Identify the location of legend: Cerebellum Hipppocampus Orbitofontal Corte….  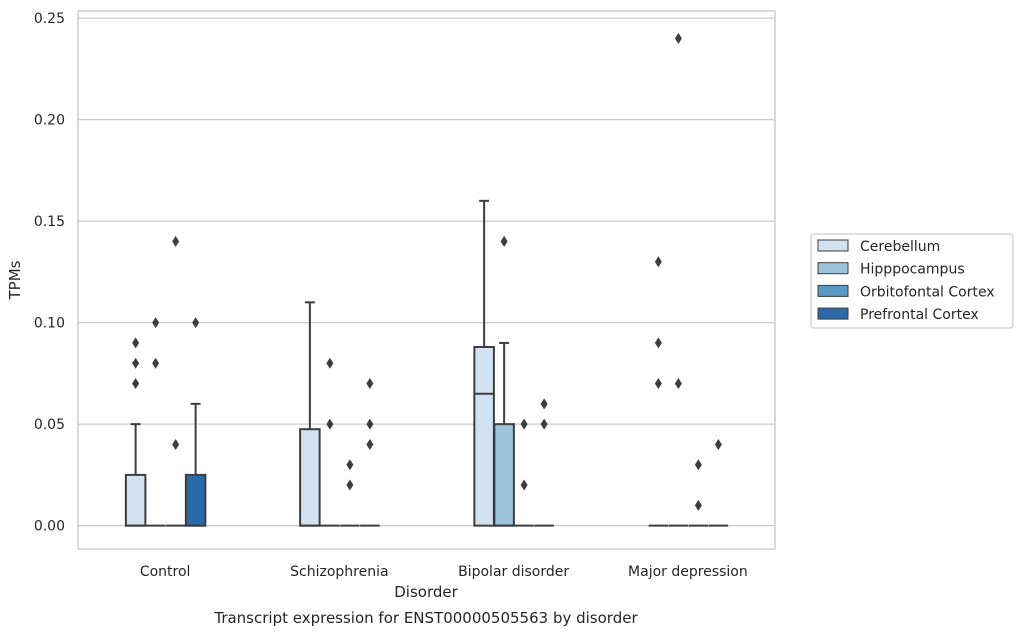
(912, 281).